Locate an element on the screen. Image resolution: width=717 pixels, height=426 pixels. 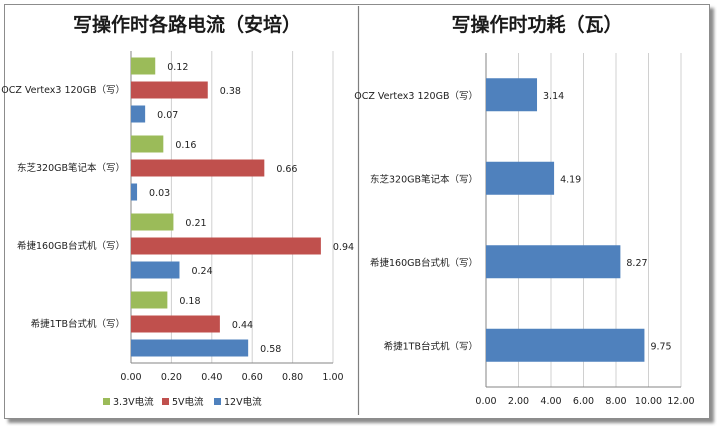
data-label: 8.27 is located at coordinates (636, 263).